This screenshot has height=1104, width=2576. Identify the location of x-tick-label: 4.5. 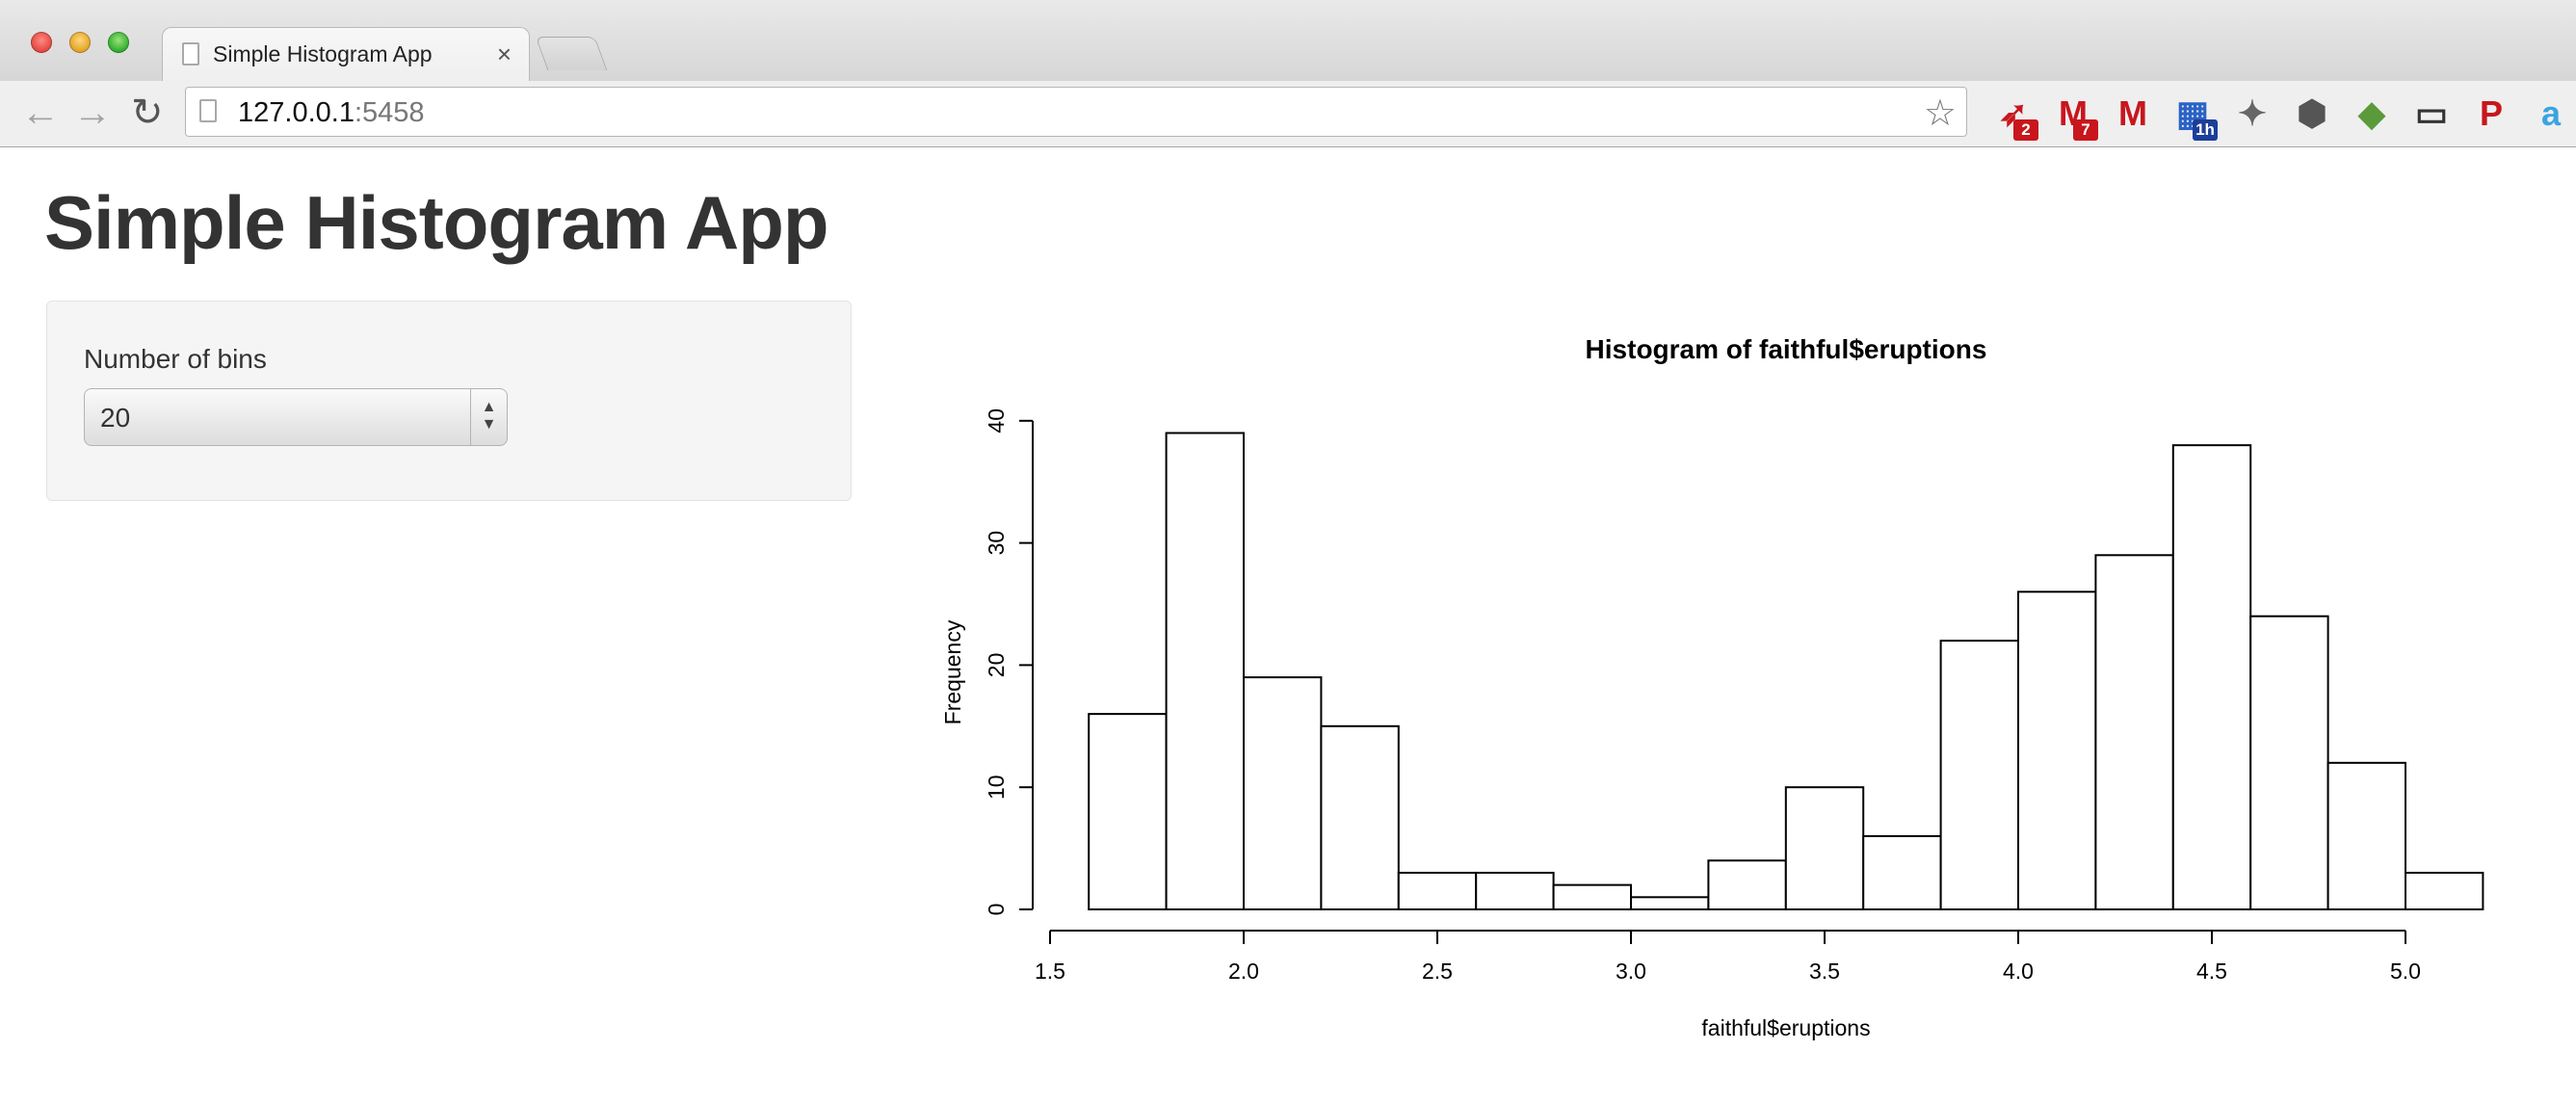
(2211, 972).